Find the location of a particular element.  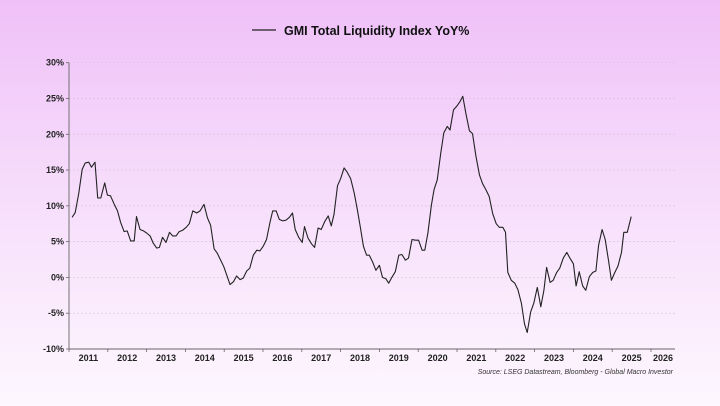

x-tick-label: 2024 is located at coordinates (593, 358).